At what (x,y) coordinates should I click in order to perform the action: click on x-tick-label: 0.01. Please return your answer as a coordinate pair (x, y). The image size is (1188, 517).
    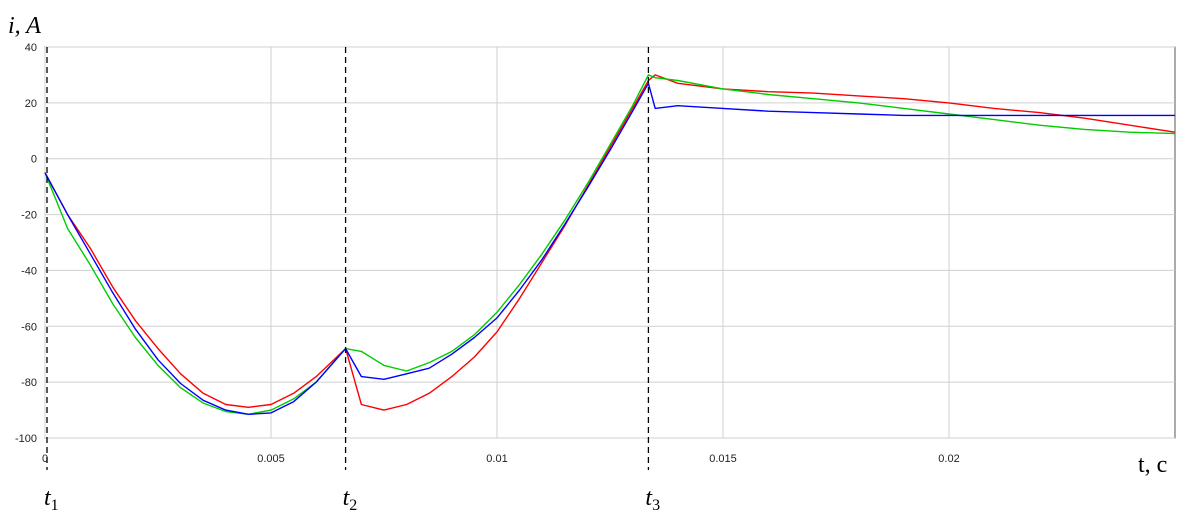
    Looking at the image, I should click on (496, 459).